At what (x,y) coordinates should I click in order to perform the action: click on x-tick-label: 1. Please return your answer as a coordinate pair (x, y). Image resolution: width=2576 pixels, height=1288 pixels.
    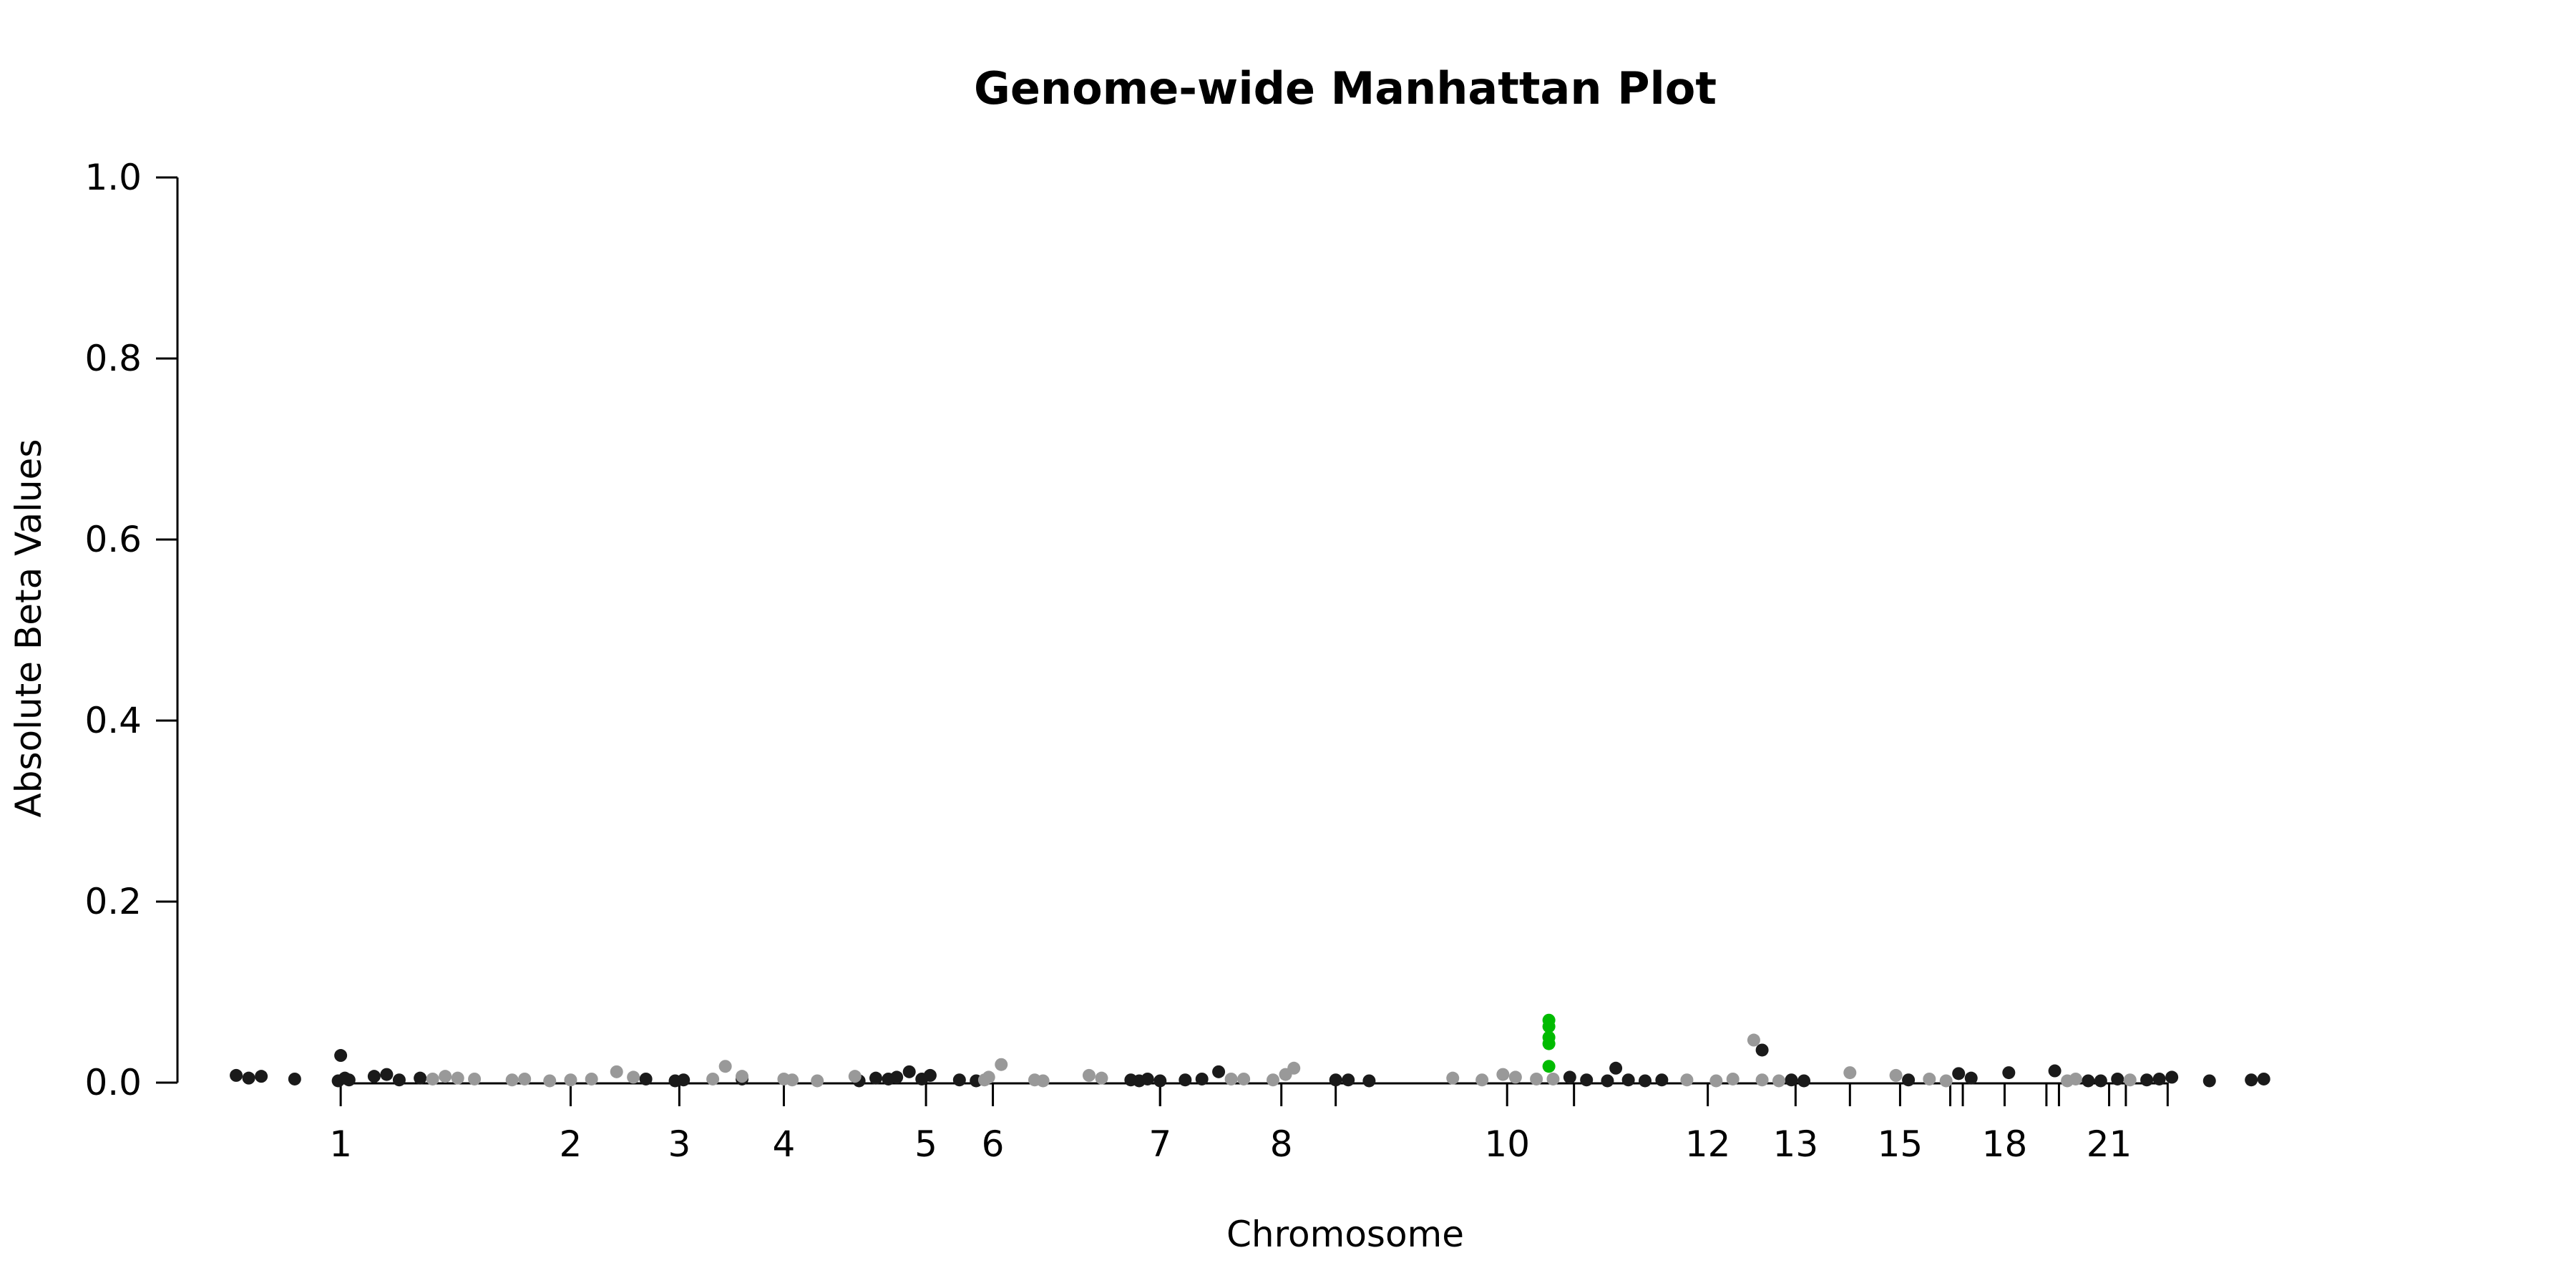
    Looking at the image, I should click on (340, 1144).